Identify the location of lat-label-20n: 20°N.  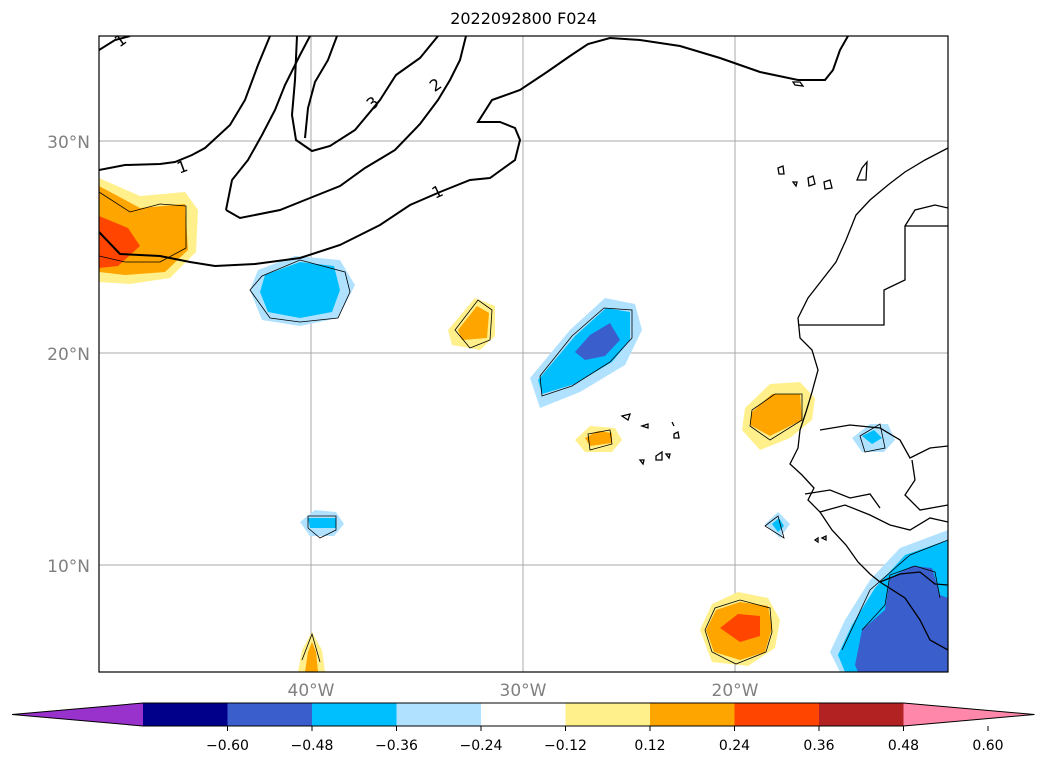
(68, 355).